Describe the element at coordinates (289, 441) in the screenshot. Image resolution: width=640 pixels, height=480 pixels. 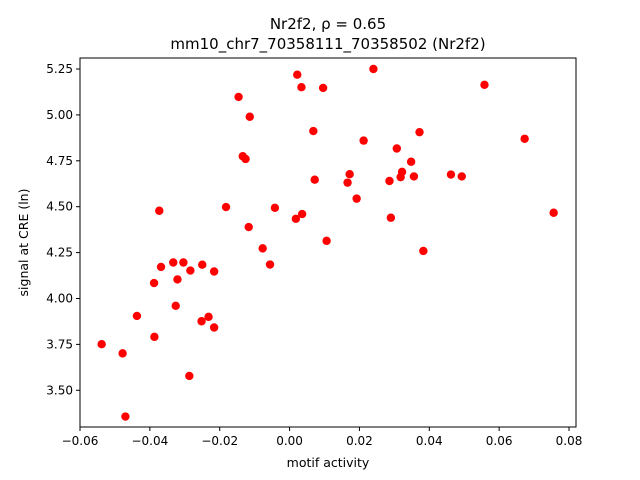
I see `x-tick-label: 0.00` at that location.